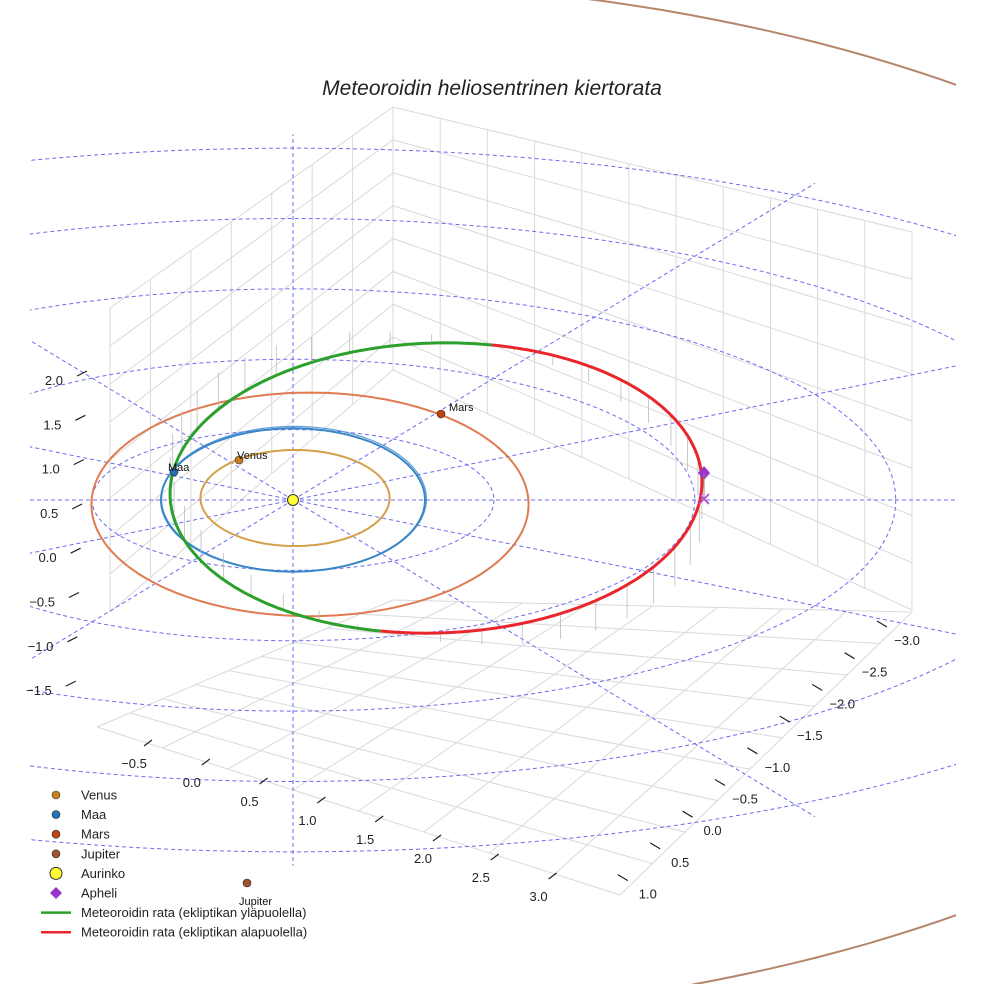  Describe the element at coordinates (239, 460) in the screenshot. I see `venus-marker` at that location.